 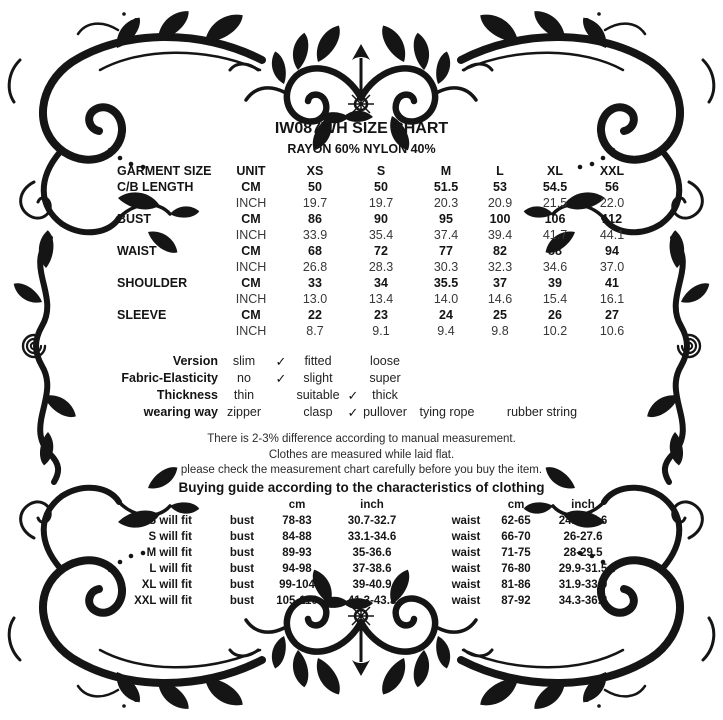 I want to click on measurement-value: 22, so click(x=315, y=315).